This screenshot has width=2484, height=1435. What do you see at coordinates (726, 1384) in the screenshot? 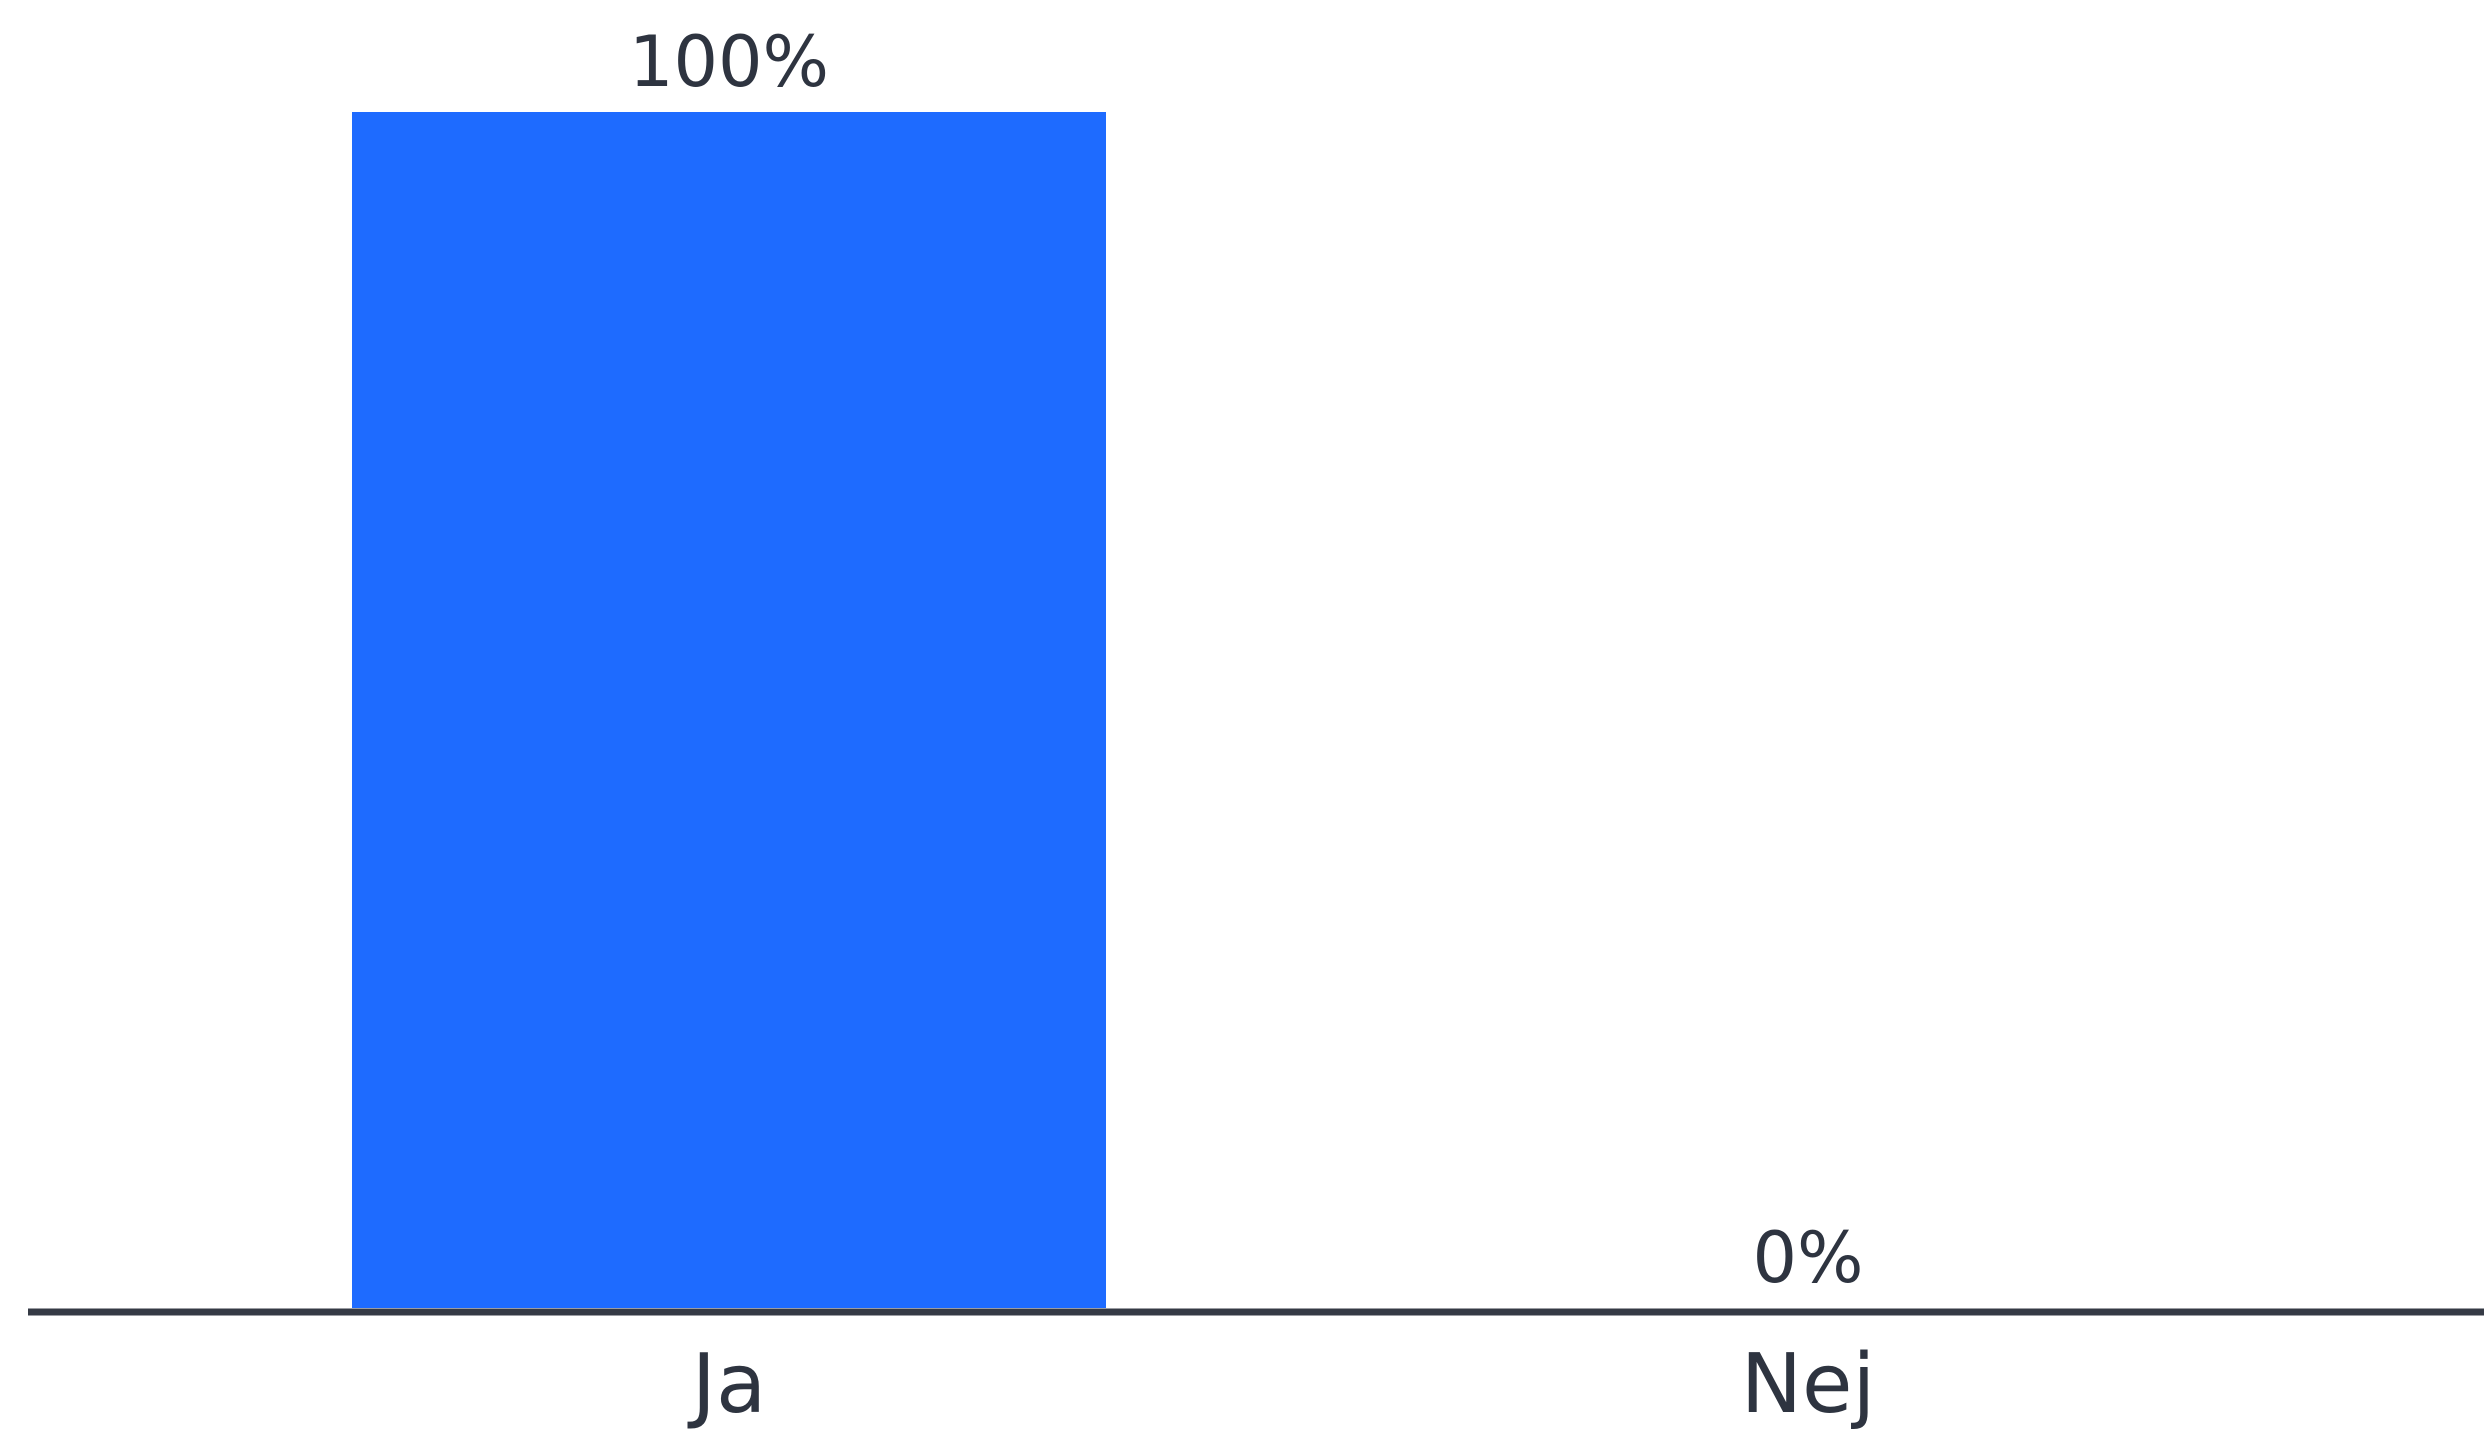
I see `x-tick-label-ja: Ja` at bounding box center [726, 1384].